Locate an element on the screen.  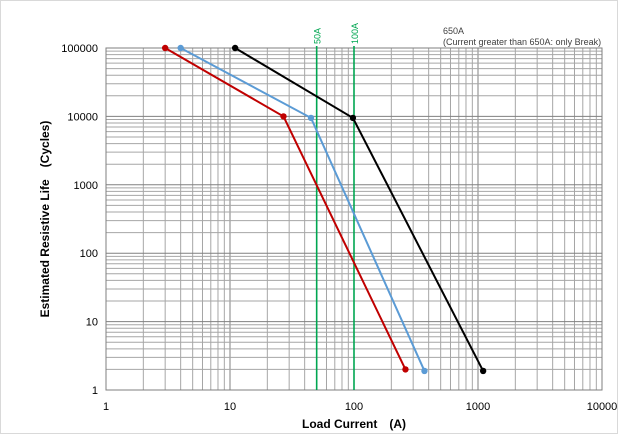
y-tick-label: 10 is located at coordinates (92, 323).